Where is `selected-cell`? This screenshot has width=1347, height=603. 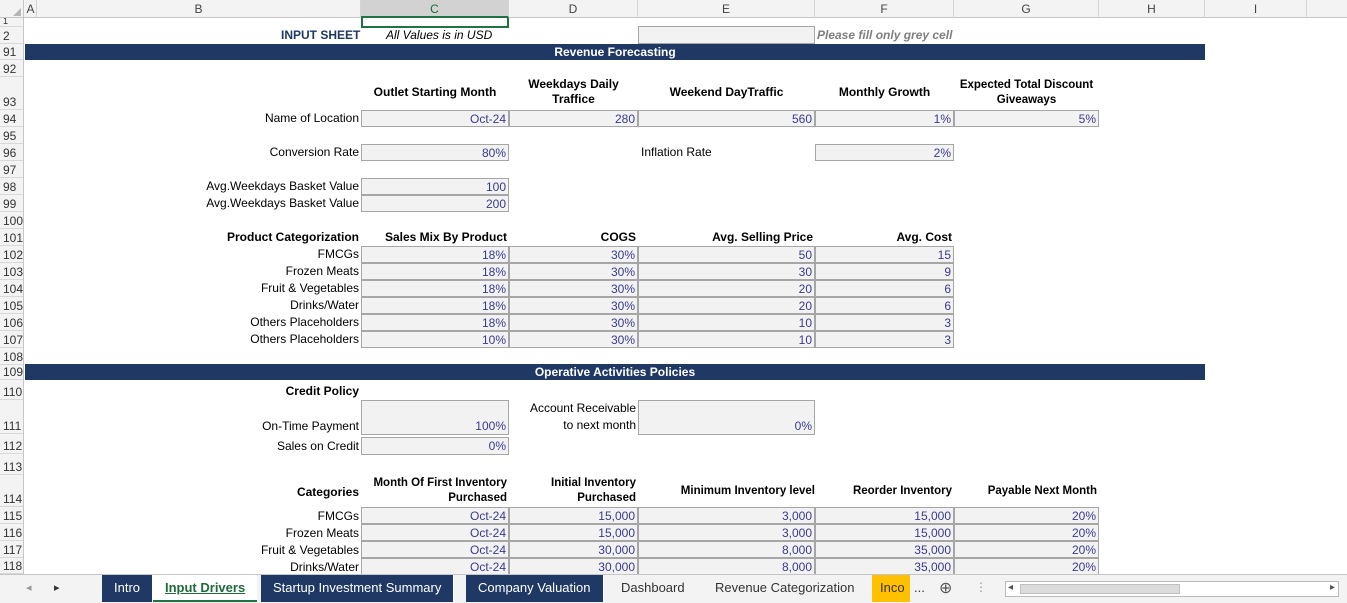 selected-cell is located at coordinates (435, 23).